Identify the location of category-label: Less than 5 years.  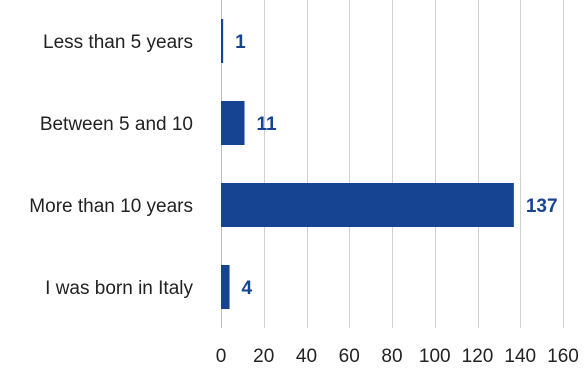
(118, 42).